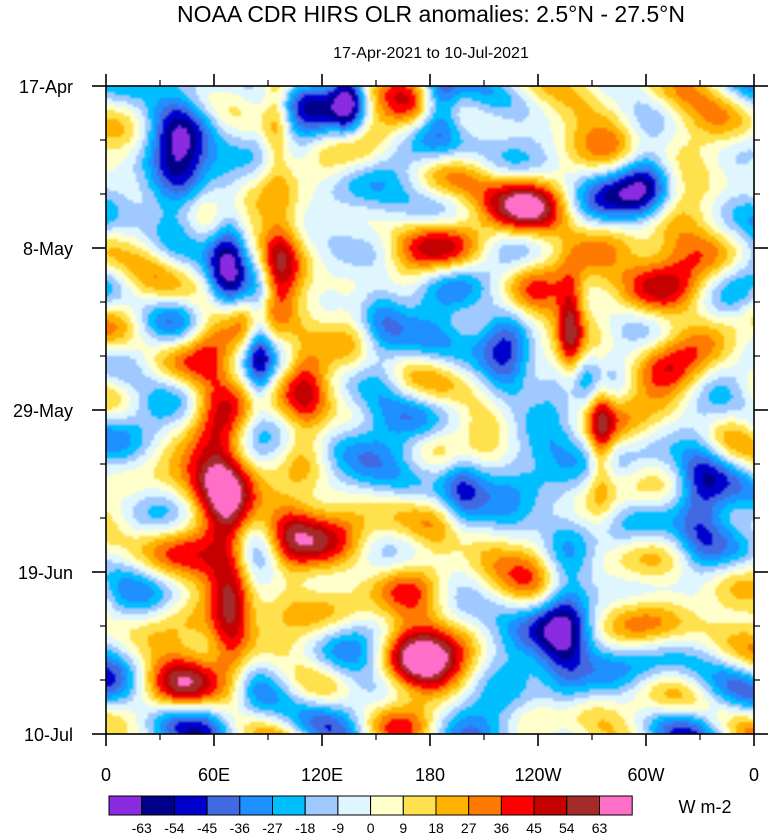  I want to click on colorbar-level-label: 36, so click(502, 827).